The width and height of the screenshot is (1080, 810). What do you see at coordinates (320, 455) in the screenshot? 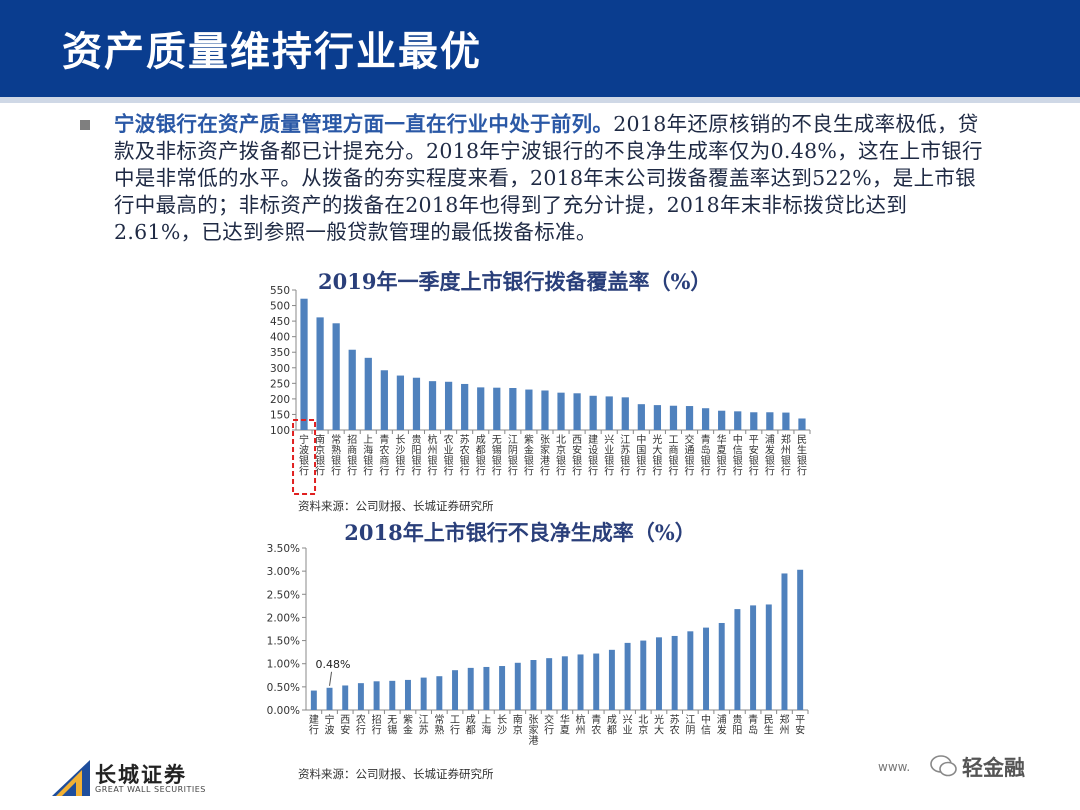
I see `x-tick-label: 南京银行` at bounding box center [320, 455].